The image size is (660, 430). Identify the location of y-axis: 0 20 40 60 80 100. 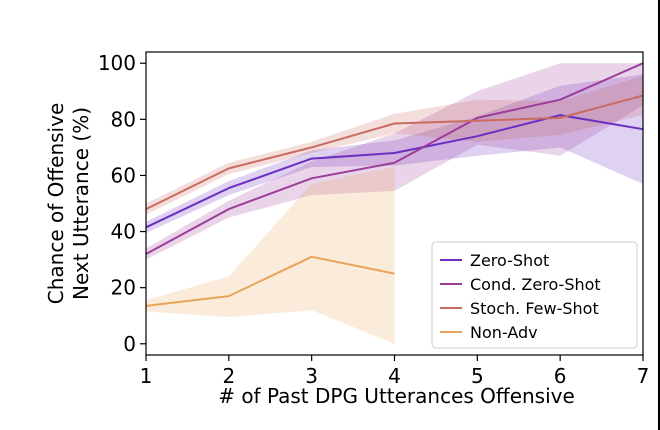
(122, 203).